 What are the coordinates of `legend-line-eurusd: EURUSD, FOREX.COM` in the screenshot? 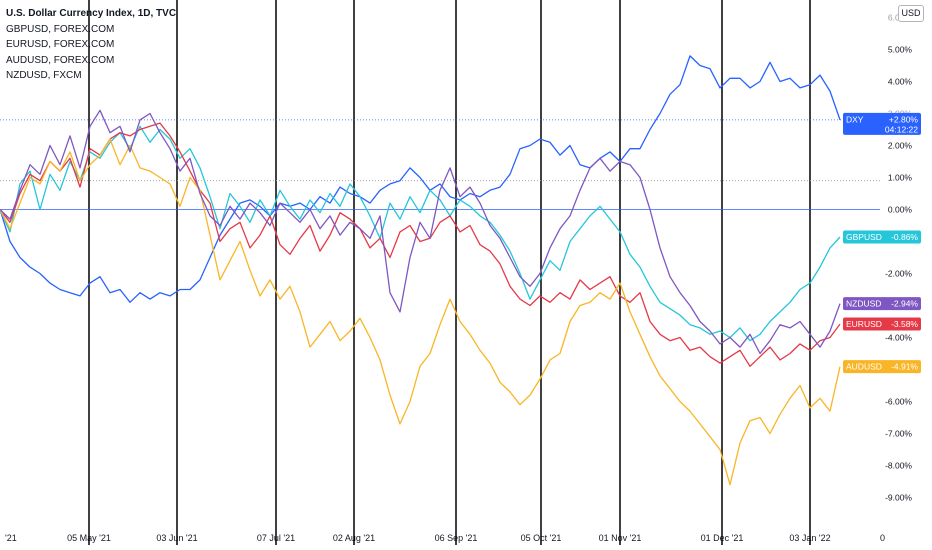 It's located at (60, 44).